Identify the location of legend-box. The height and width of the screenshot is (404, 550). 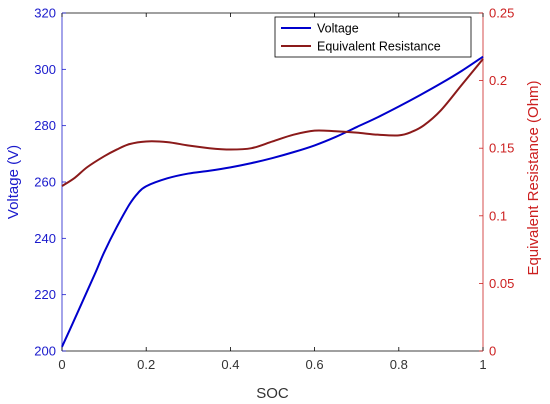
(373, 37).